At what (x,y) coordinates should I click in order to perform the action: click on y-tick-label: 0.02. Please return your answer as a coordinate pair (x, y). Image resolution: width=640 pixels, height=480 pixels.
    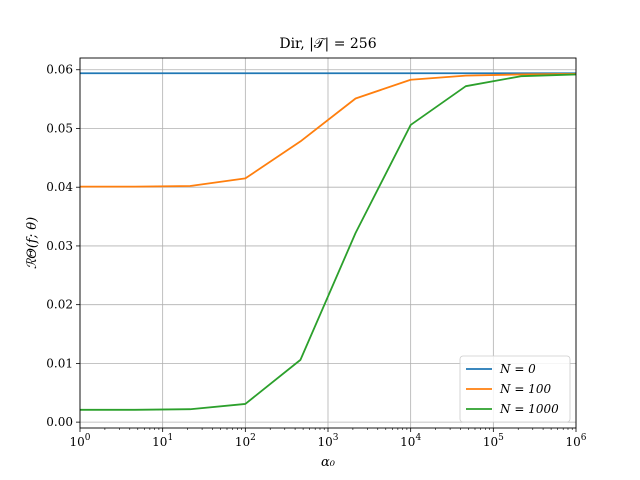
    Looking at the image, I should click on (59, 305).